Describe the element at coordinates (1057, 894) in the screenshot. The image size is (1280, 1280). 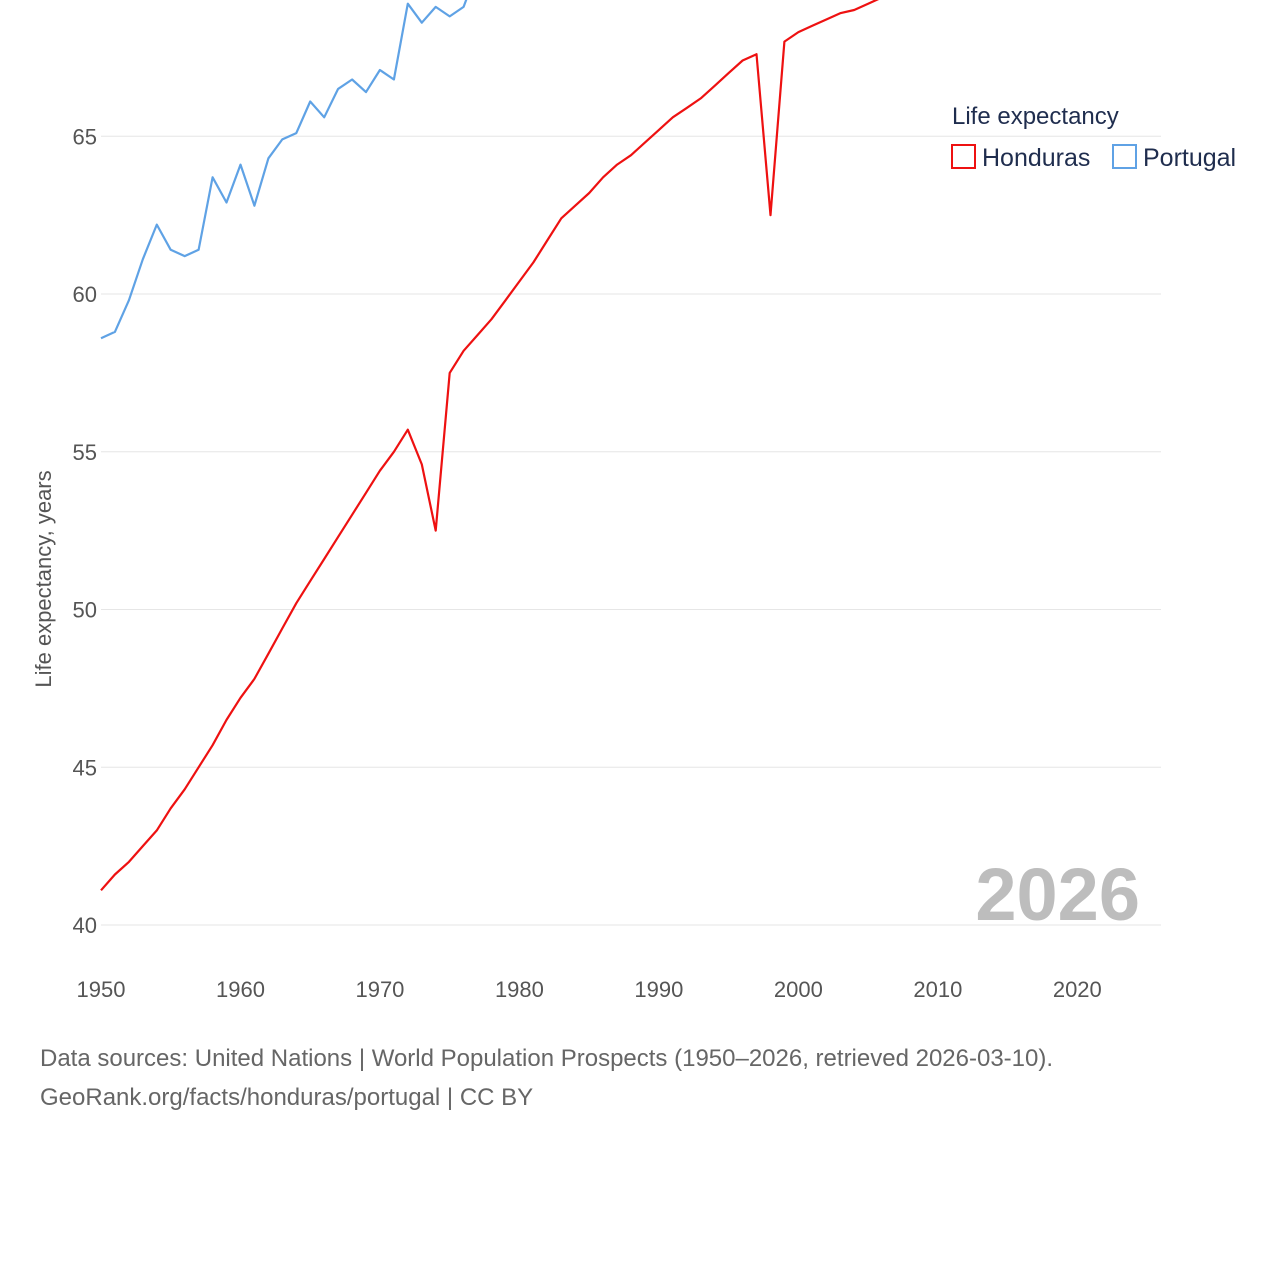
I see `year-watermark: 2026` at that location.